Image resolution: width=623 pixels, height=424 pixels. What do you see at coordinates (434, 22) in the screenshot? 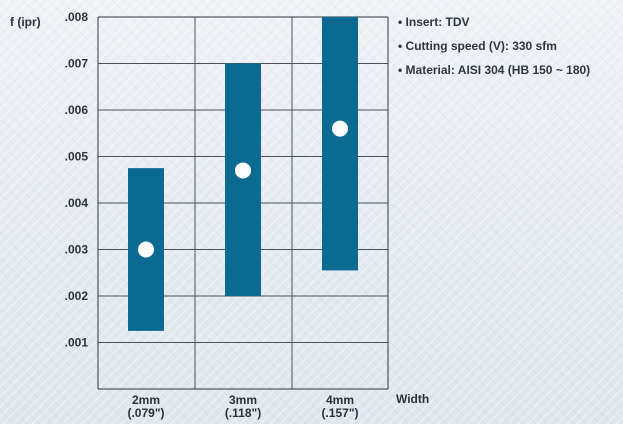
I see `note-insert: • Insert: TDV` at bounding box center [434, 22].